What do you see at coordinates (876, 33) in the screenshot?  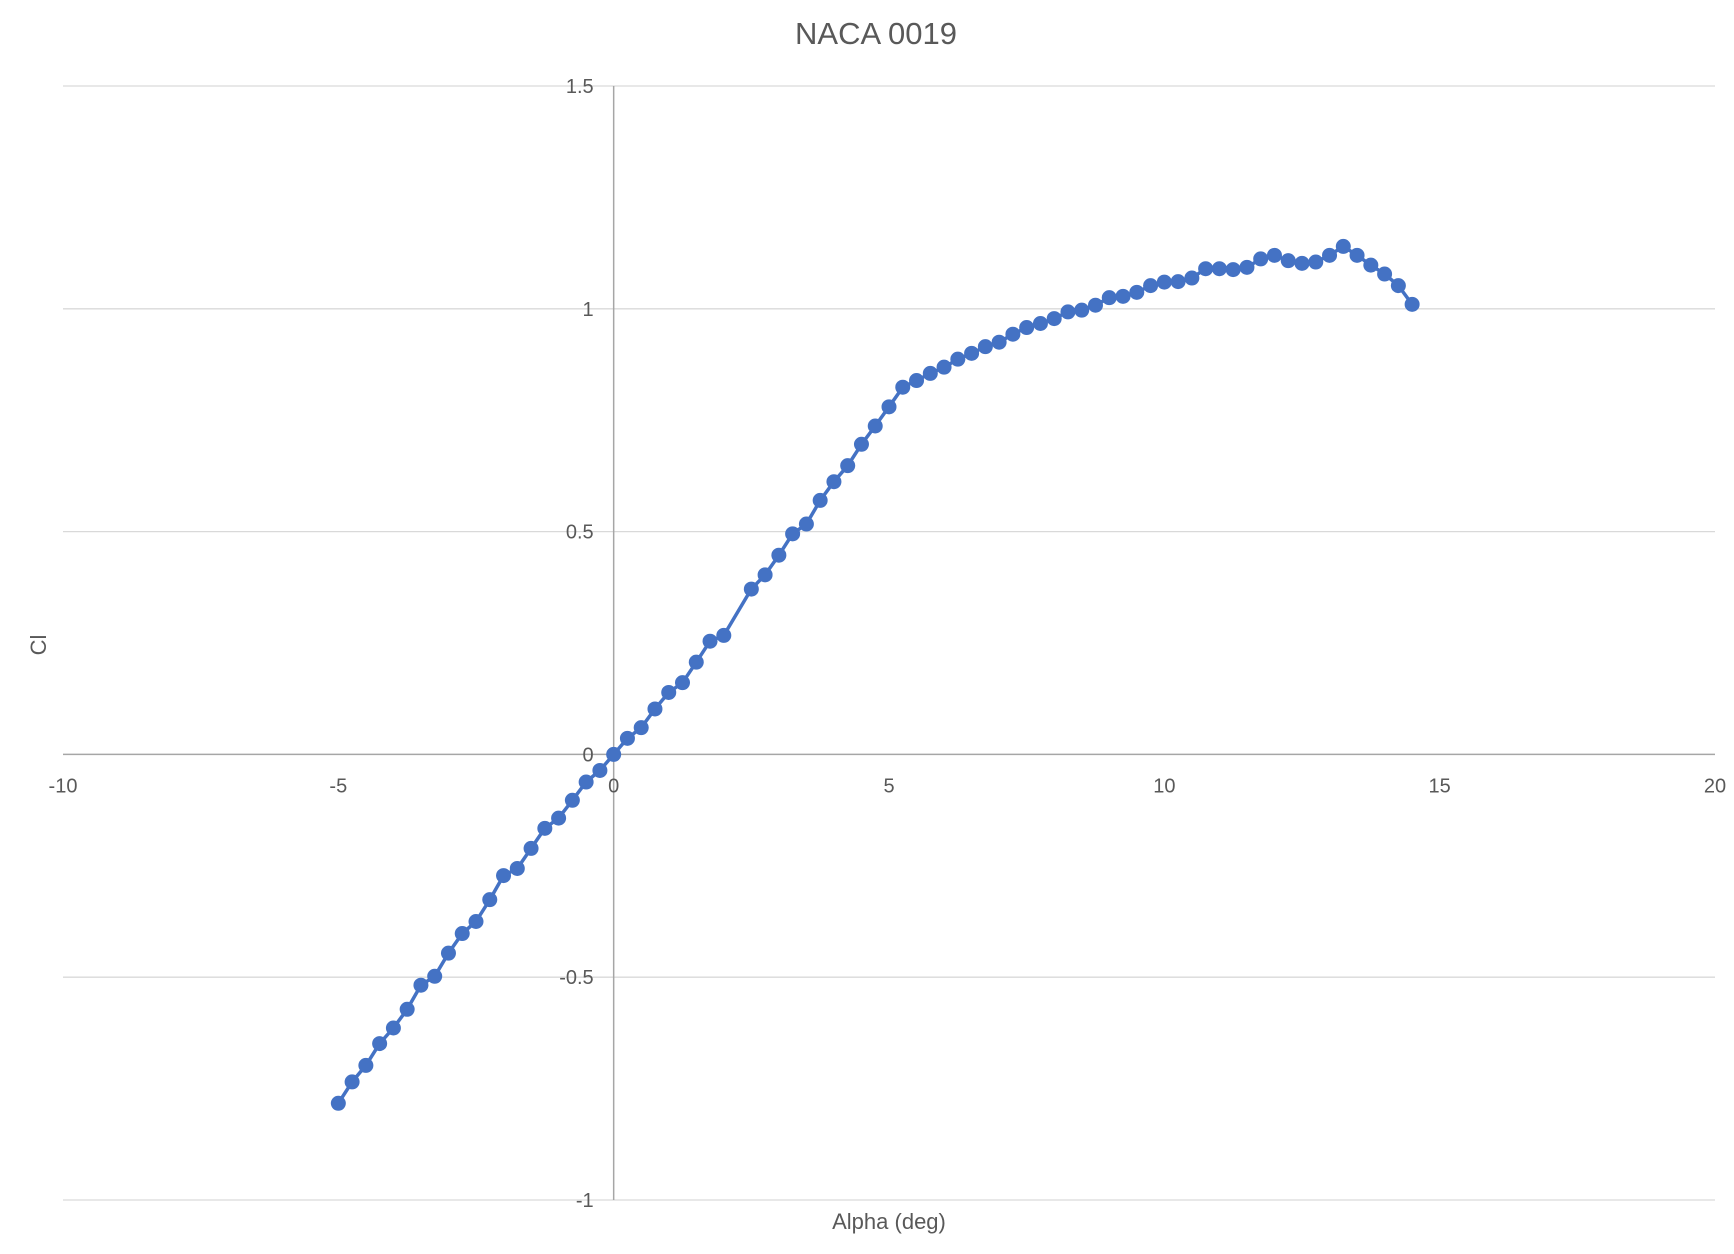 I see `chart-title: NACA 0019` at bounding box center [876, 33].